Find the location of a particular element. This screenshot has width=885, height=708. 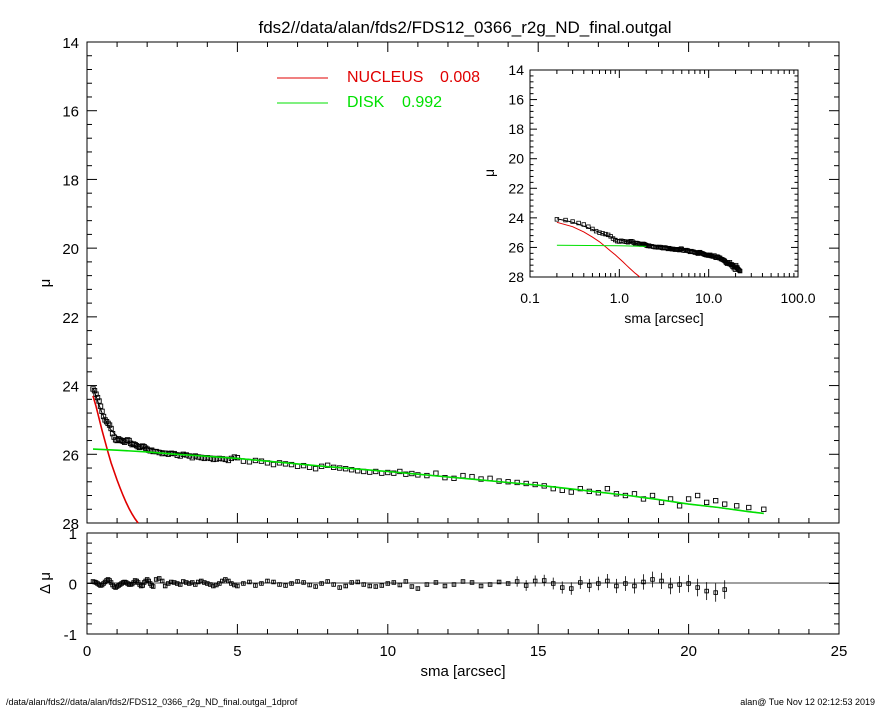

main-model-line is located at coordinates (427, 450).